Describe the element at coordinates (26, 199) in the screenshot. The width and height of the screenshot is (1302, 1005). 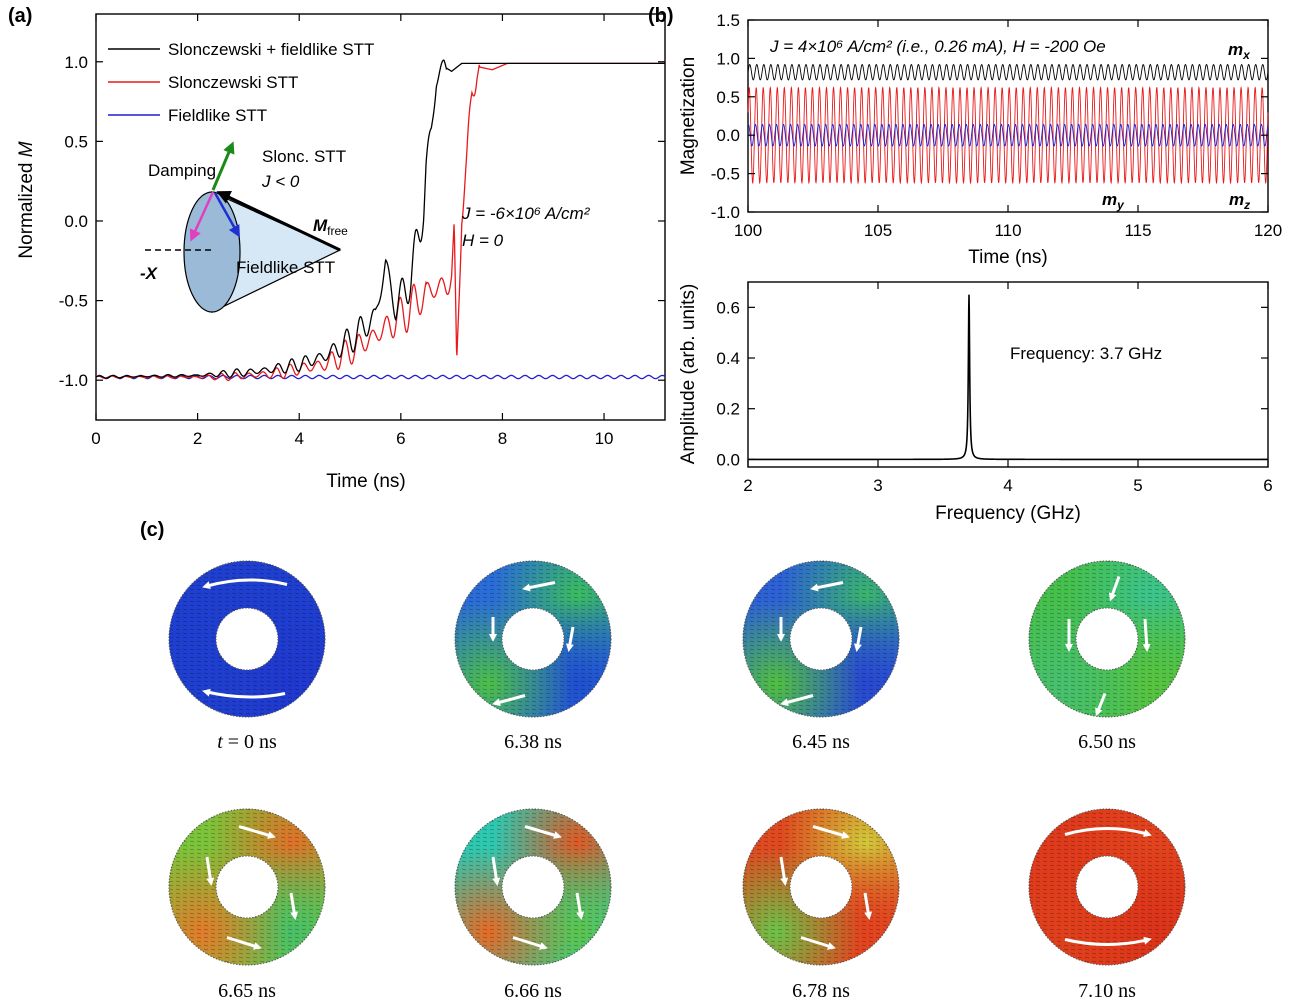
I see `chart-a-ylabel: Normalized M` at that location.